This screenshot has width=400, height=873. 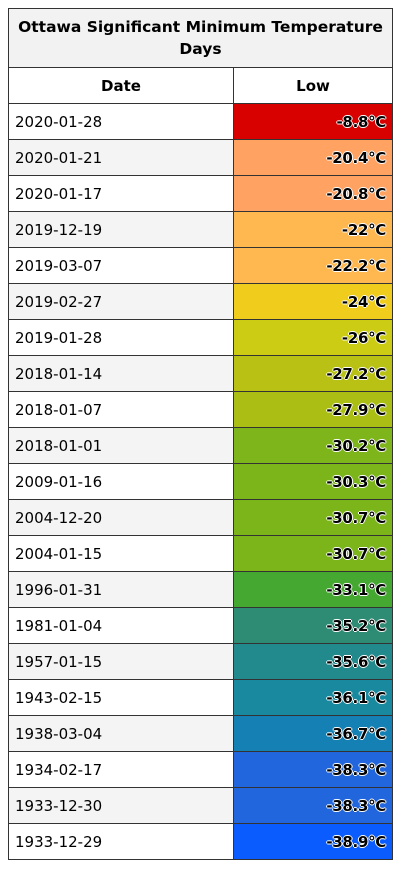 I want to click on date-cell: 1933-12-29, so click(x=121, y=841).